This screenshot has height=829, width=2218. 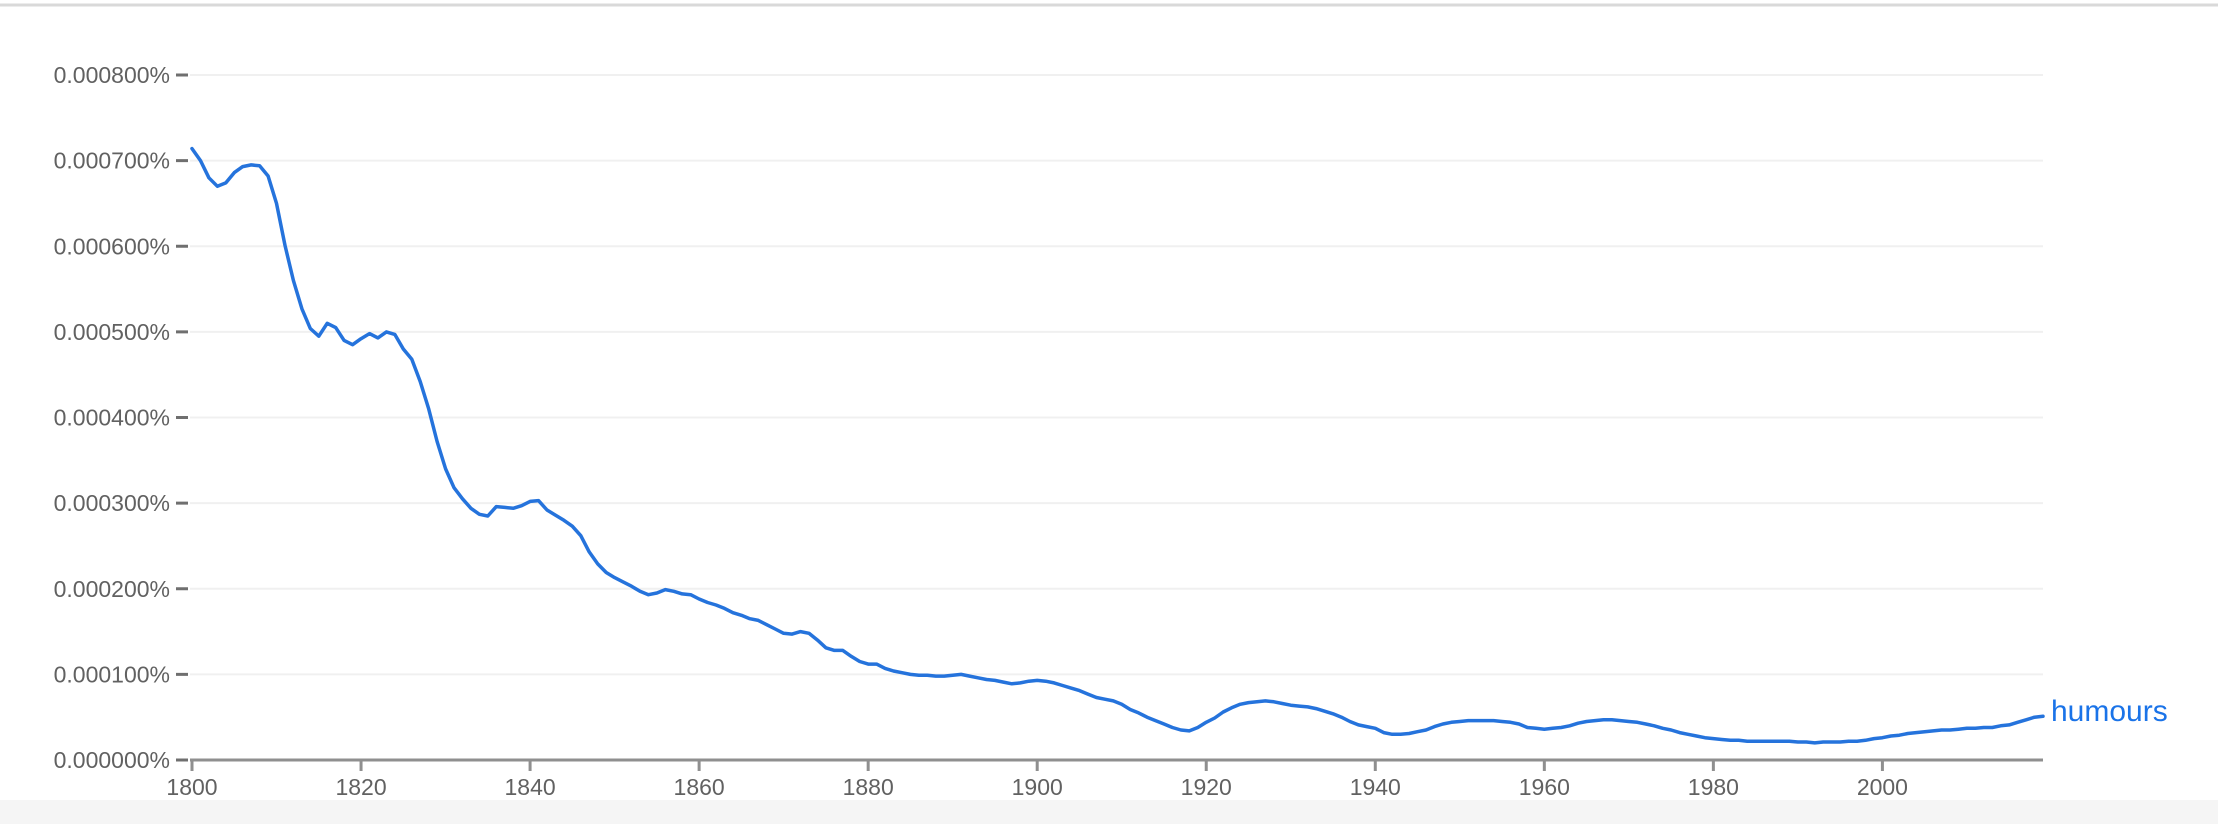 What do you see at coordinates (1109, 812) in the screenshot?
I see `bottom-band` at bounding box center [1109, 812].